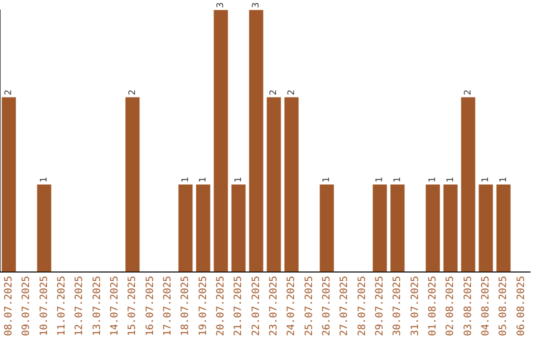 The height and width of the screenshot is (340, 540). Describe the element at coordinates (380, 306) in the screenshot. I see `x-tick-label: 29.07.2025` at that location.